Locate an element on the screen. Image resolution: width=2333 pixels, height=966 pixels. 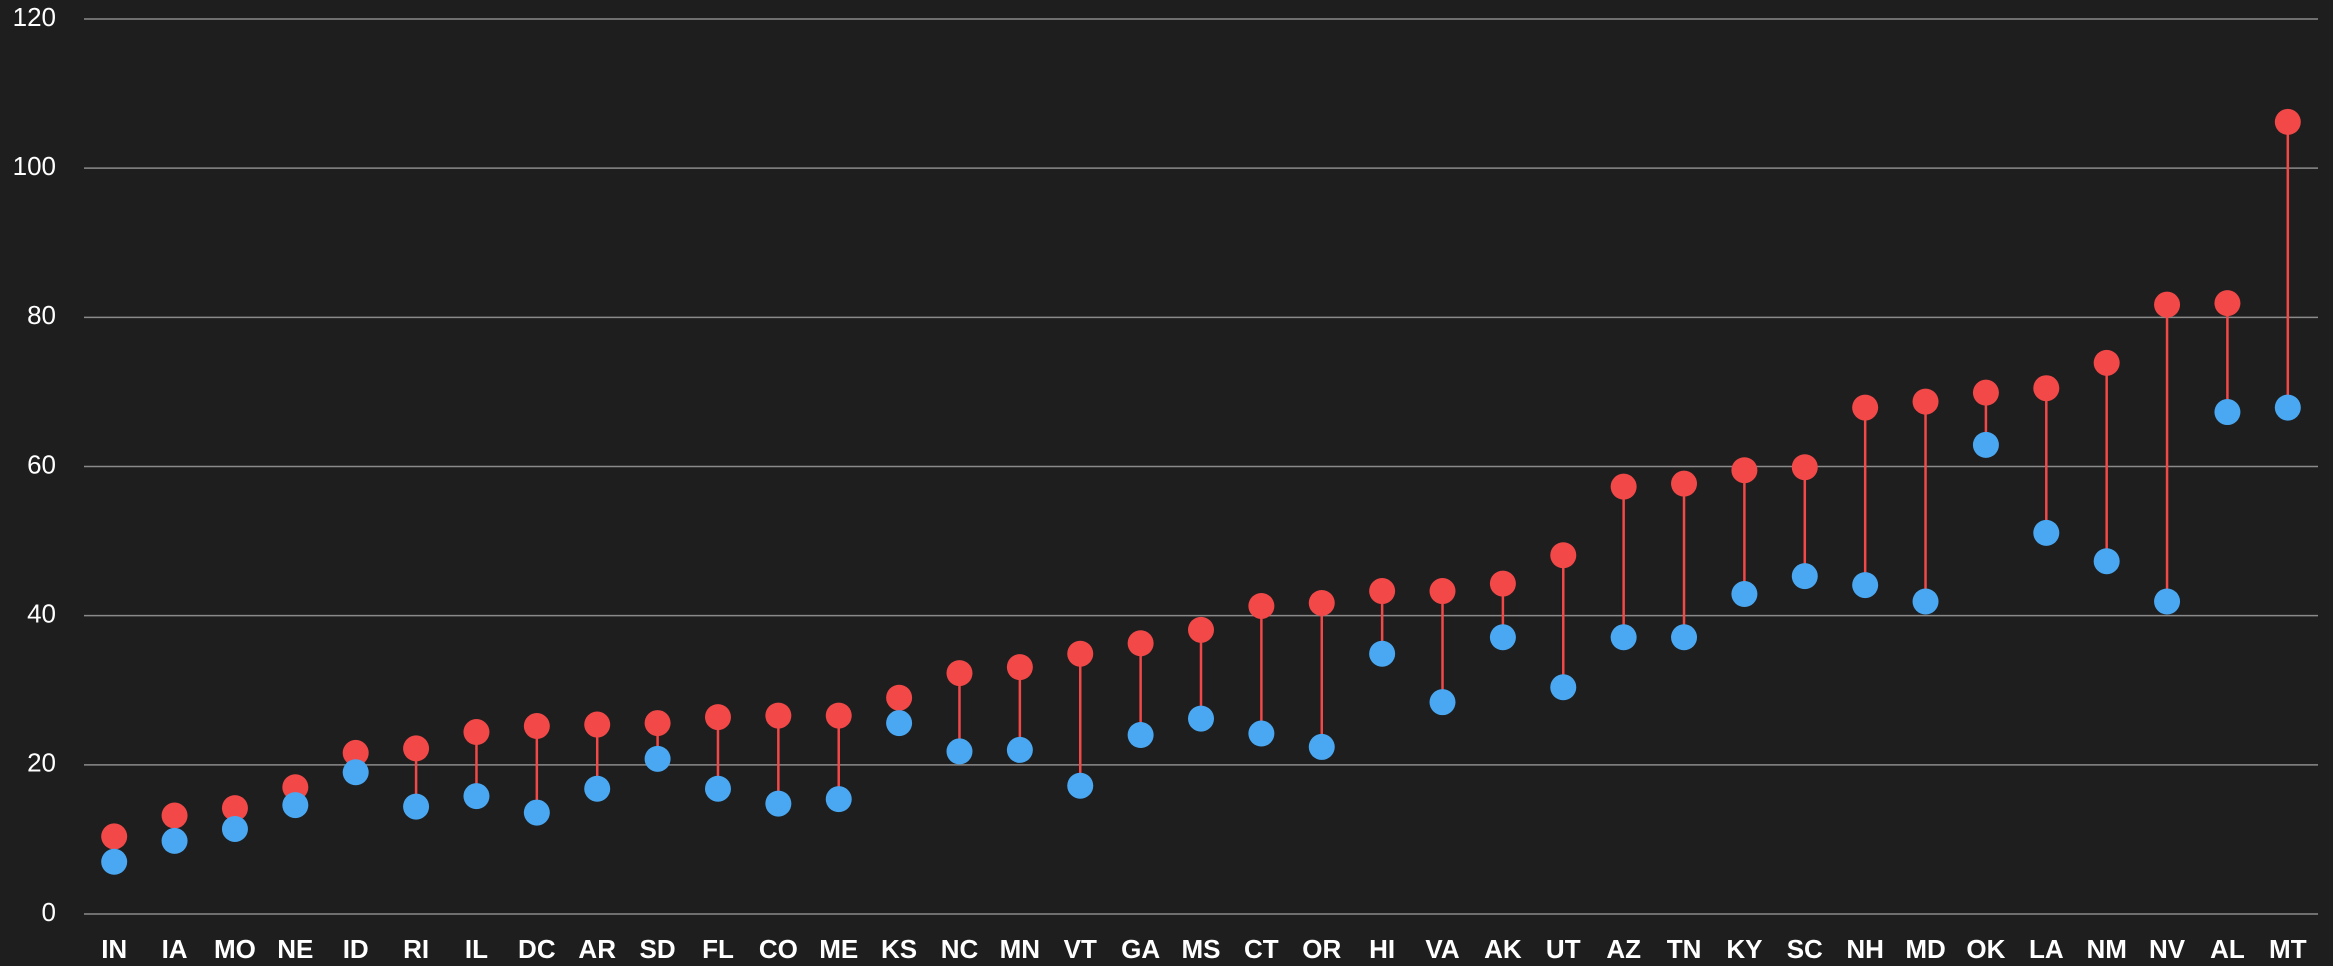
x-tick-label: VA is located at coordinates (1442, 949).